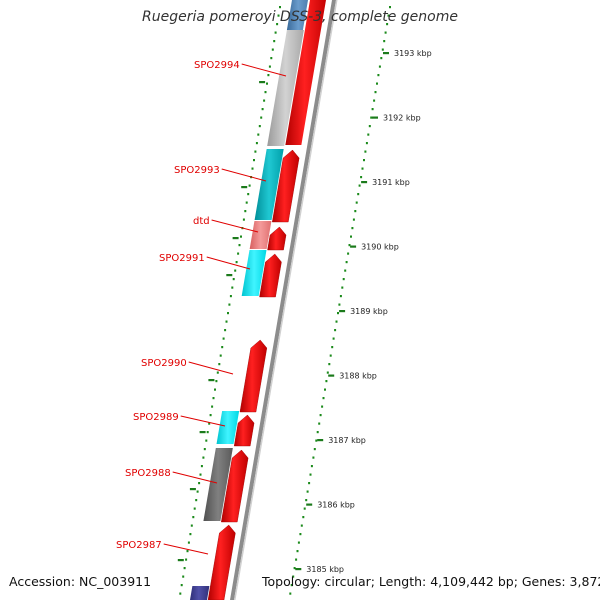 The width and height of the screenshot is (600, 600). Describe the element at coordinates (336, 505) in the screenshot. I see `kbp-label: 3186 kbp` at that location.